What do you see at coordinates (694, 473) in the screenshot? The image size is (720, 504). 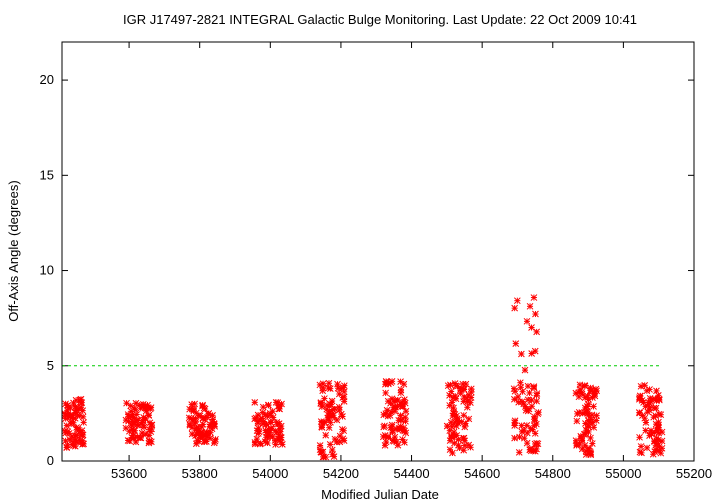 I see `x-tick-label: 55200` at bounding box center [694, 473].